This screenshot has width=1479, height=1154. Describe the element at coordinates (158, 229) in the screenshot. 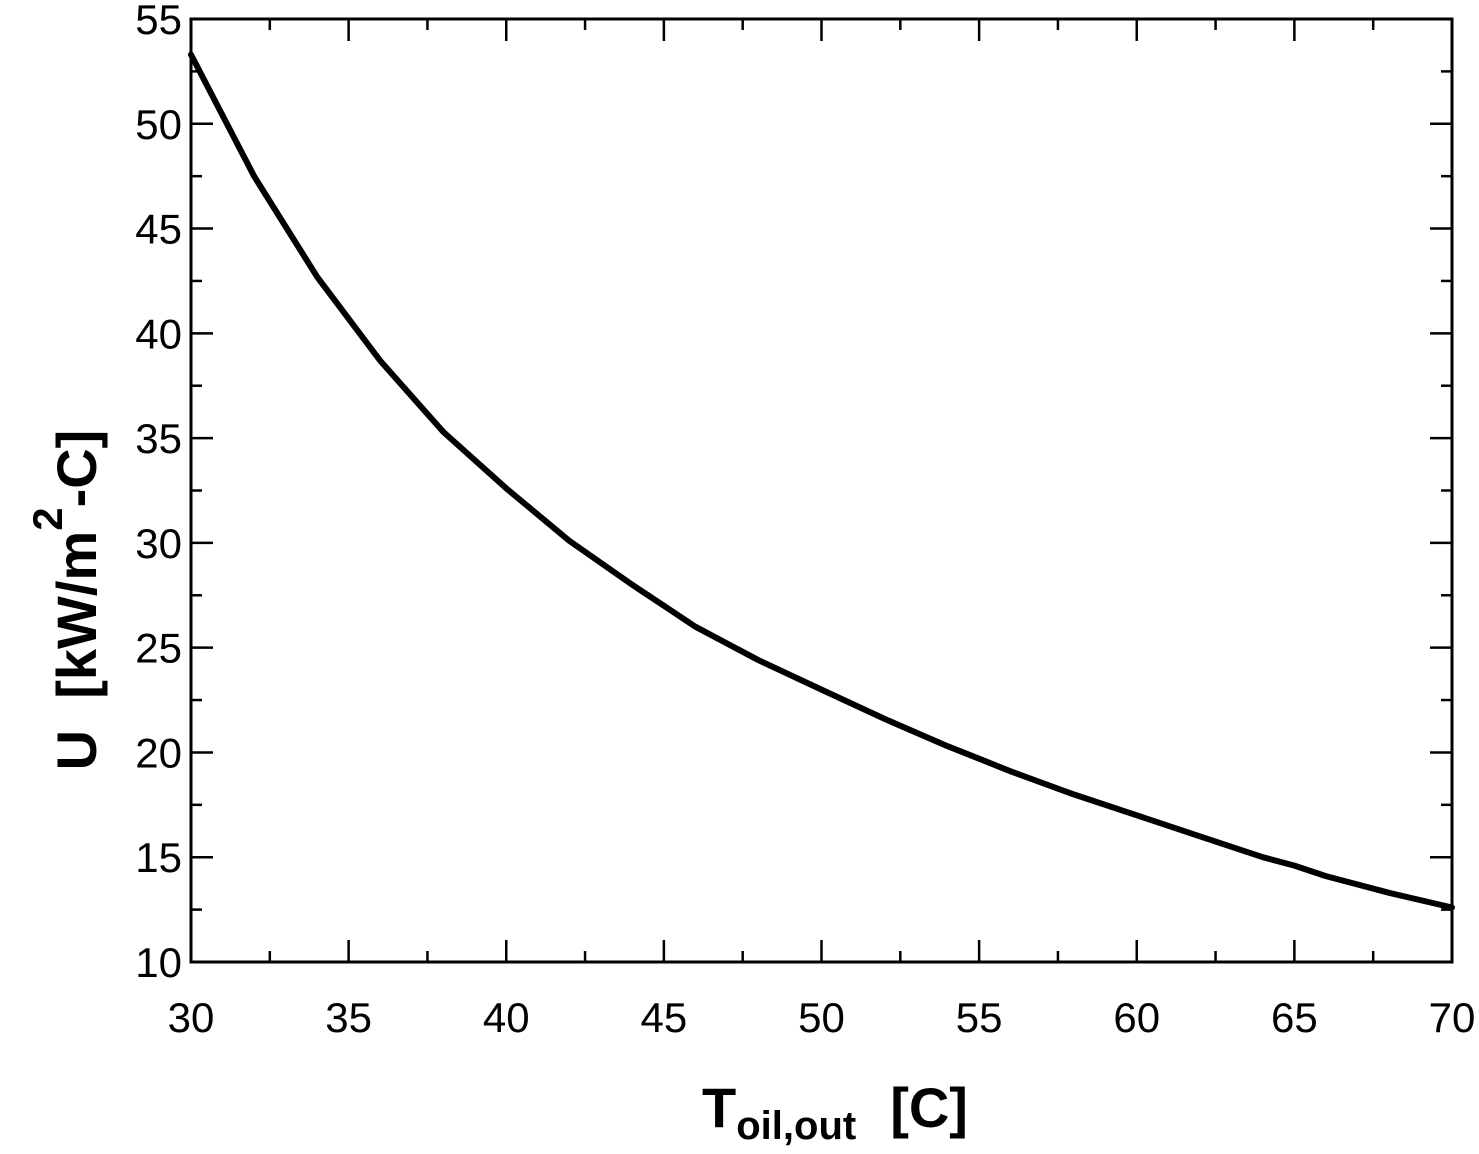

I see `y-tick-label: 45` at that location.